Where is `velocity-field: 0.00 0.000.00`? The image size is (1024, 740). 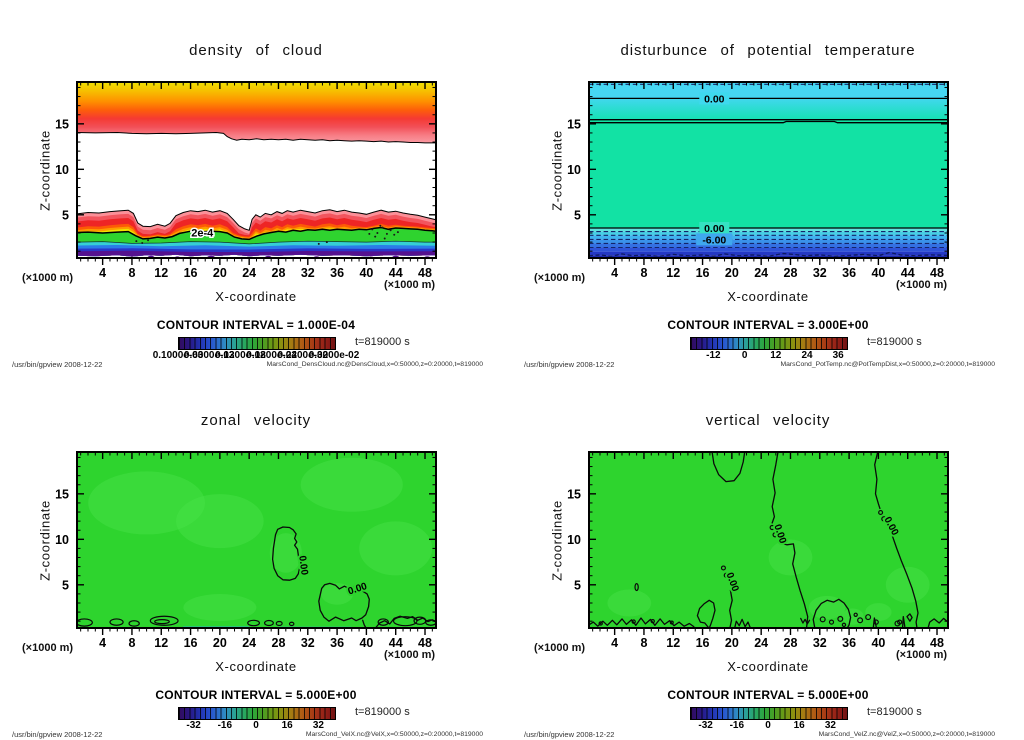
velocity-field: 0.00 0.000.00 is located at coordinates (768, 540).